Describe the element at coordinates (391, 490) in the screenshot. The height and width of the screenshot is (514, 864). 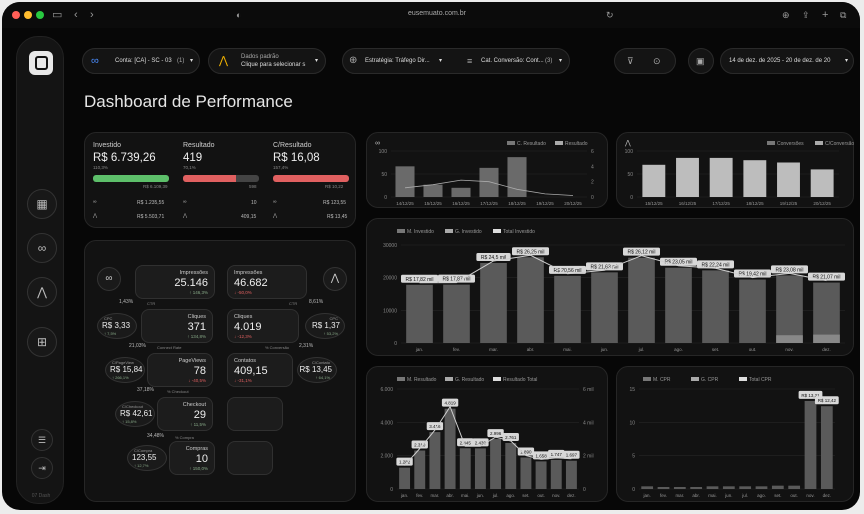
I see `y-tick-label: 0` at that location.